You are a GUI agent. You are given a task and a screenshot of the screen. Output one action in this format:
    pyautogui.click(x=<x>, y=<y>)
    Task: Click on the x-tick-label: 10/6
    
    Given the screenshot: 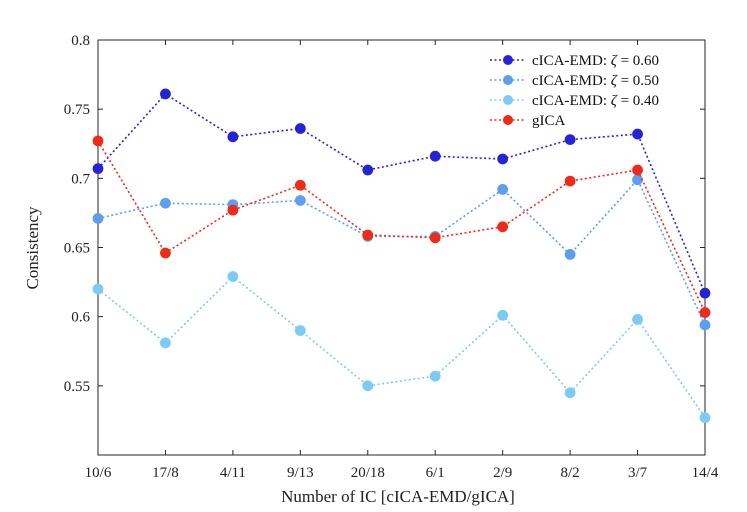 What is the action you would take?
    pyautogui.click(x=98, y=473)
    